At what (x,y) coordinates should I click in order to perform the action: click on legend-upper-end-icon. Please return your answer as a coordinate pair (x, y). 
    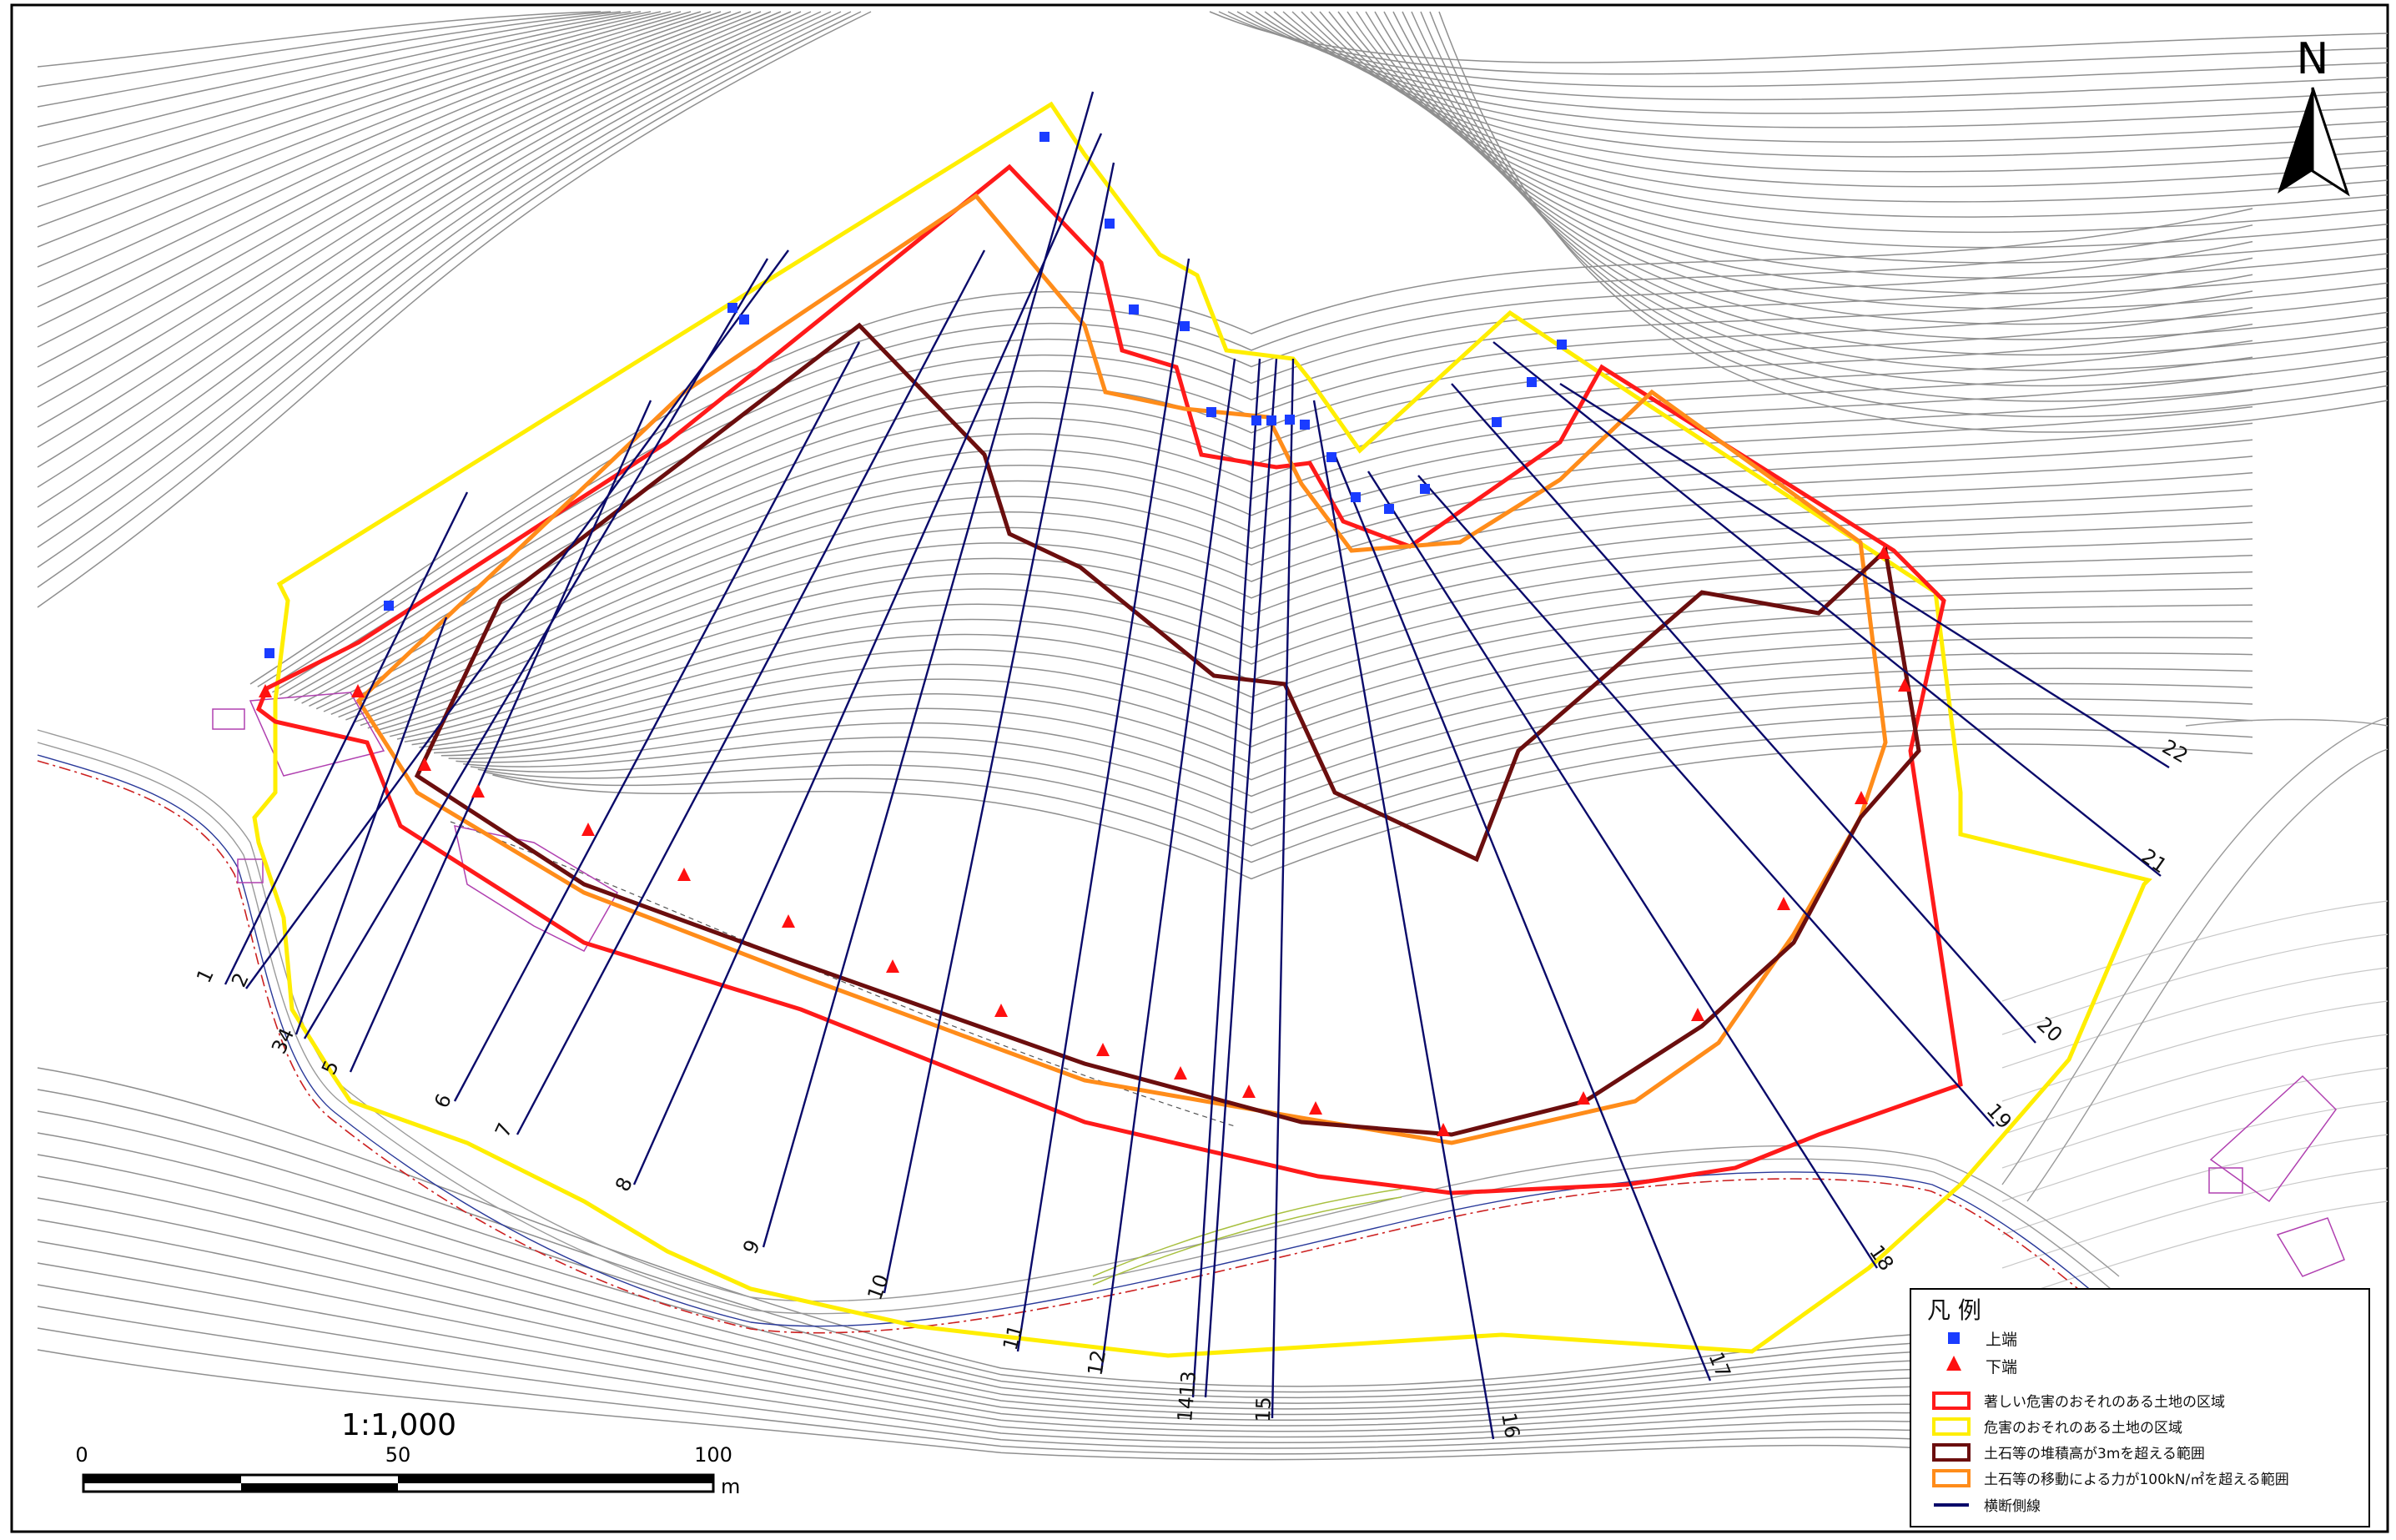
    Looking at the image, I should click on (1954, 1338).